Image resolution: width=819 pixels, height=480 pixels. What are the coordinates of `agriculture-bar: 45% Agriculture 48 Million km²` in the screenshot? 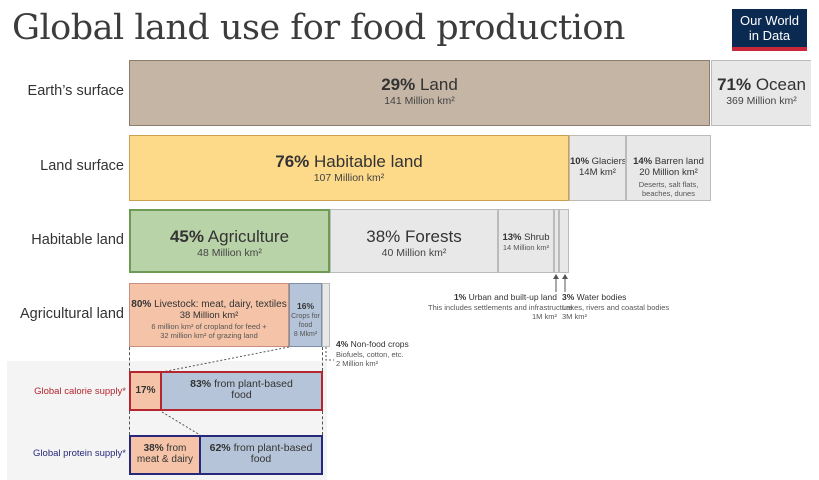 It's located at (229, 241).